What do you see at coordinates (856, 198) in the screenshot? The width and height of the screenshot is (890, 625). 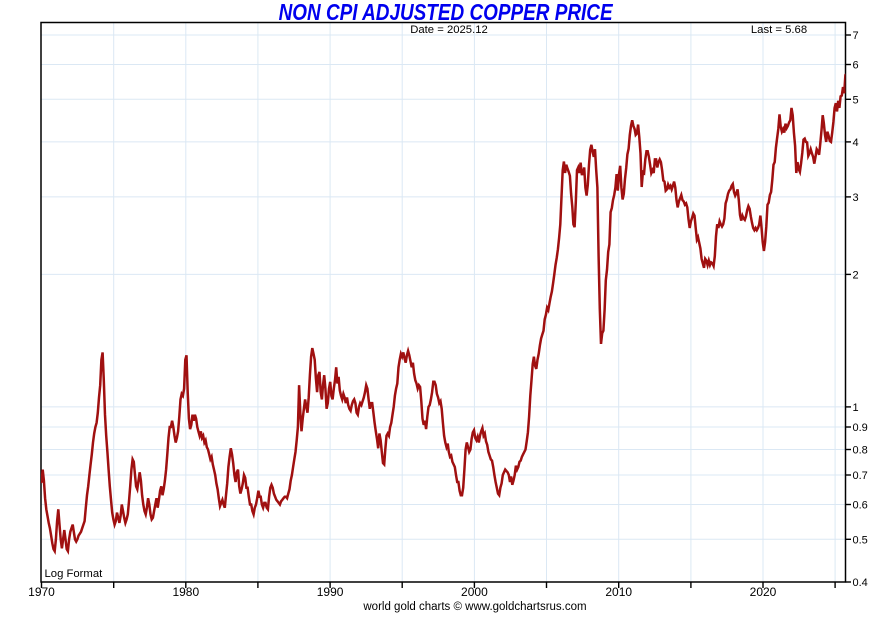 I see `svg-text: 3` at bounding box center [856, 198].